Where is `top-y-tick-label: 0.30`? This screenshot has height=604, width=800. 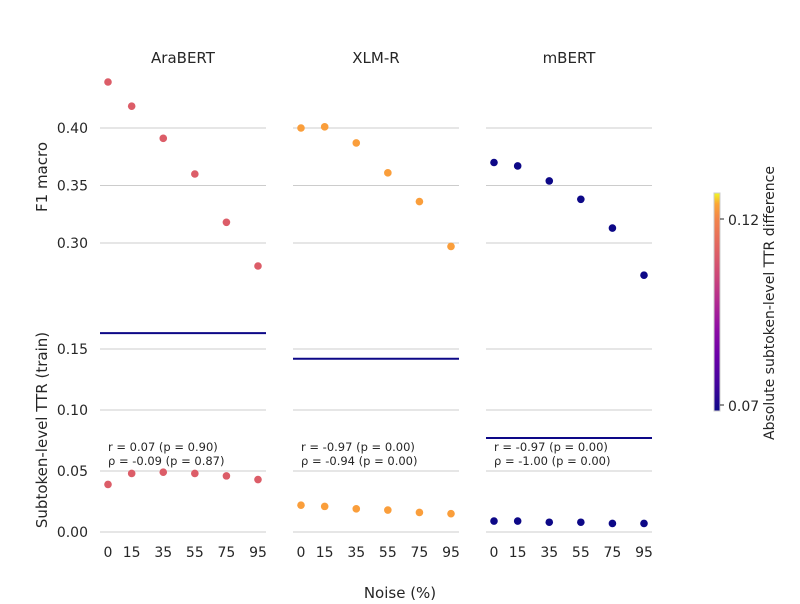
top-y-tick-label: 0.30 is located at coordinates (72, 244).